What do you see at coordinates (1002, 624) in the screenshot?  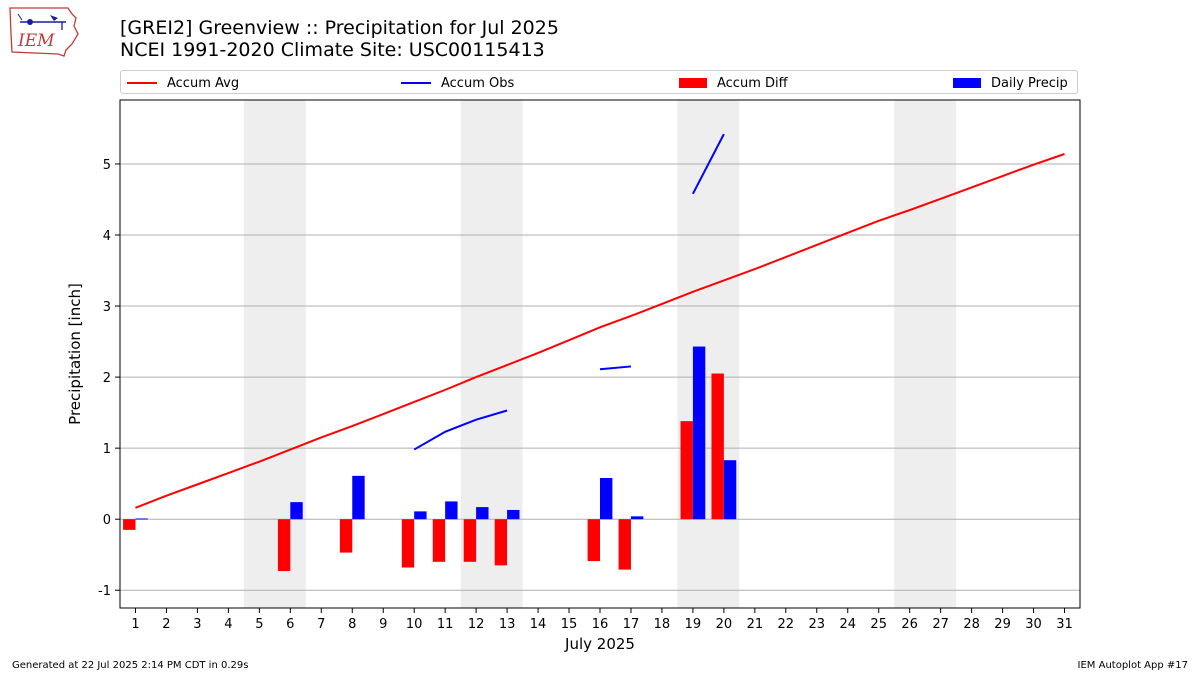 I see `x-tick-label: 29` at bounding box center [1002, 624].